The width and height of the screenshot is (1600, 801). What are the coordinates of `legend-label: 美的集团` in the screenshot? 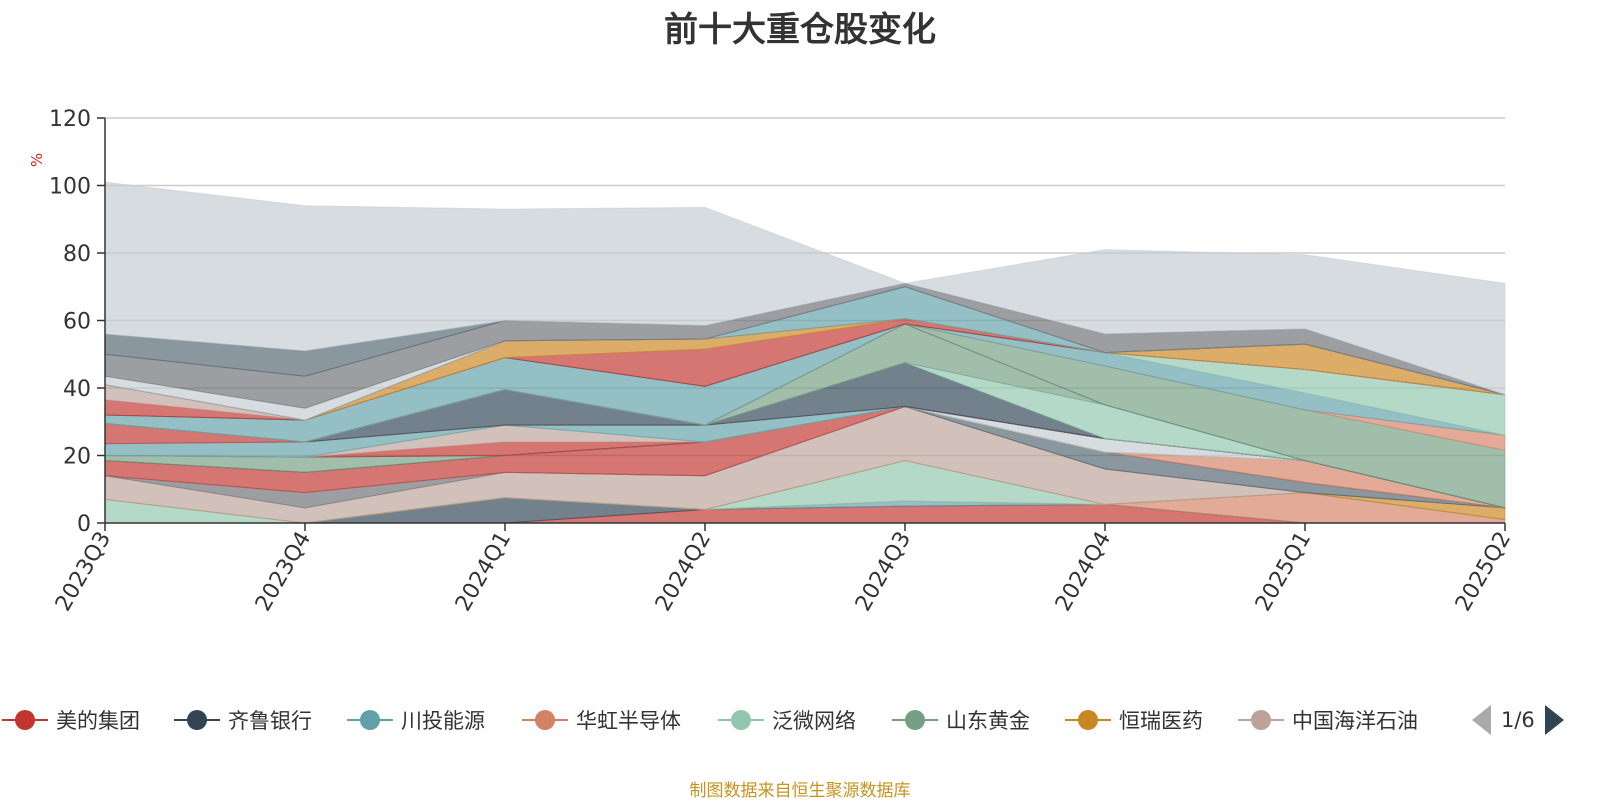 It's located at (98, 721).